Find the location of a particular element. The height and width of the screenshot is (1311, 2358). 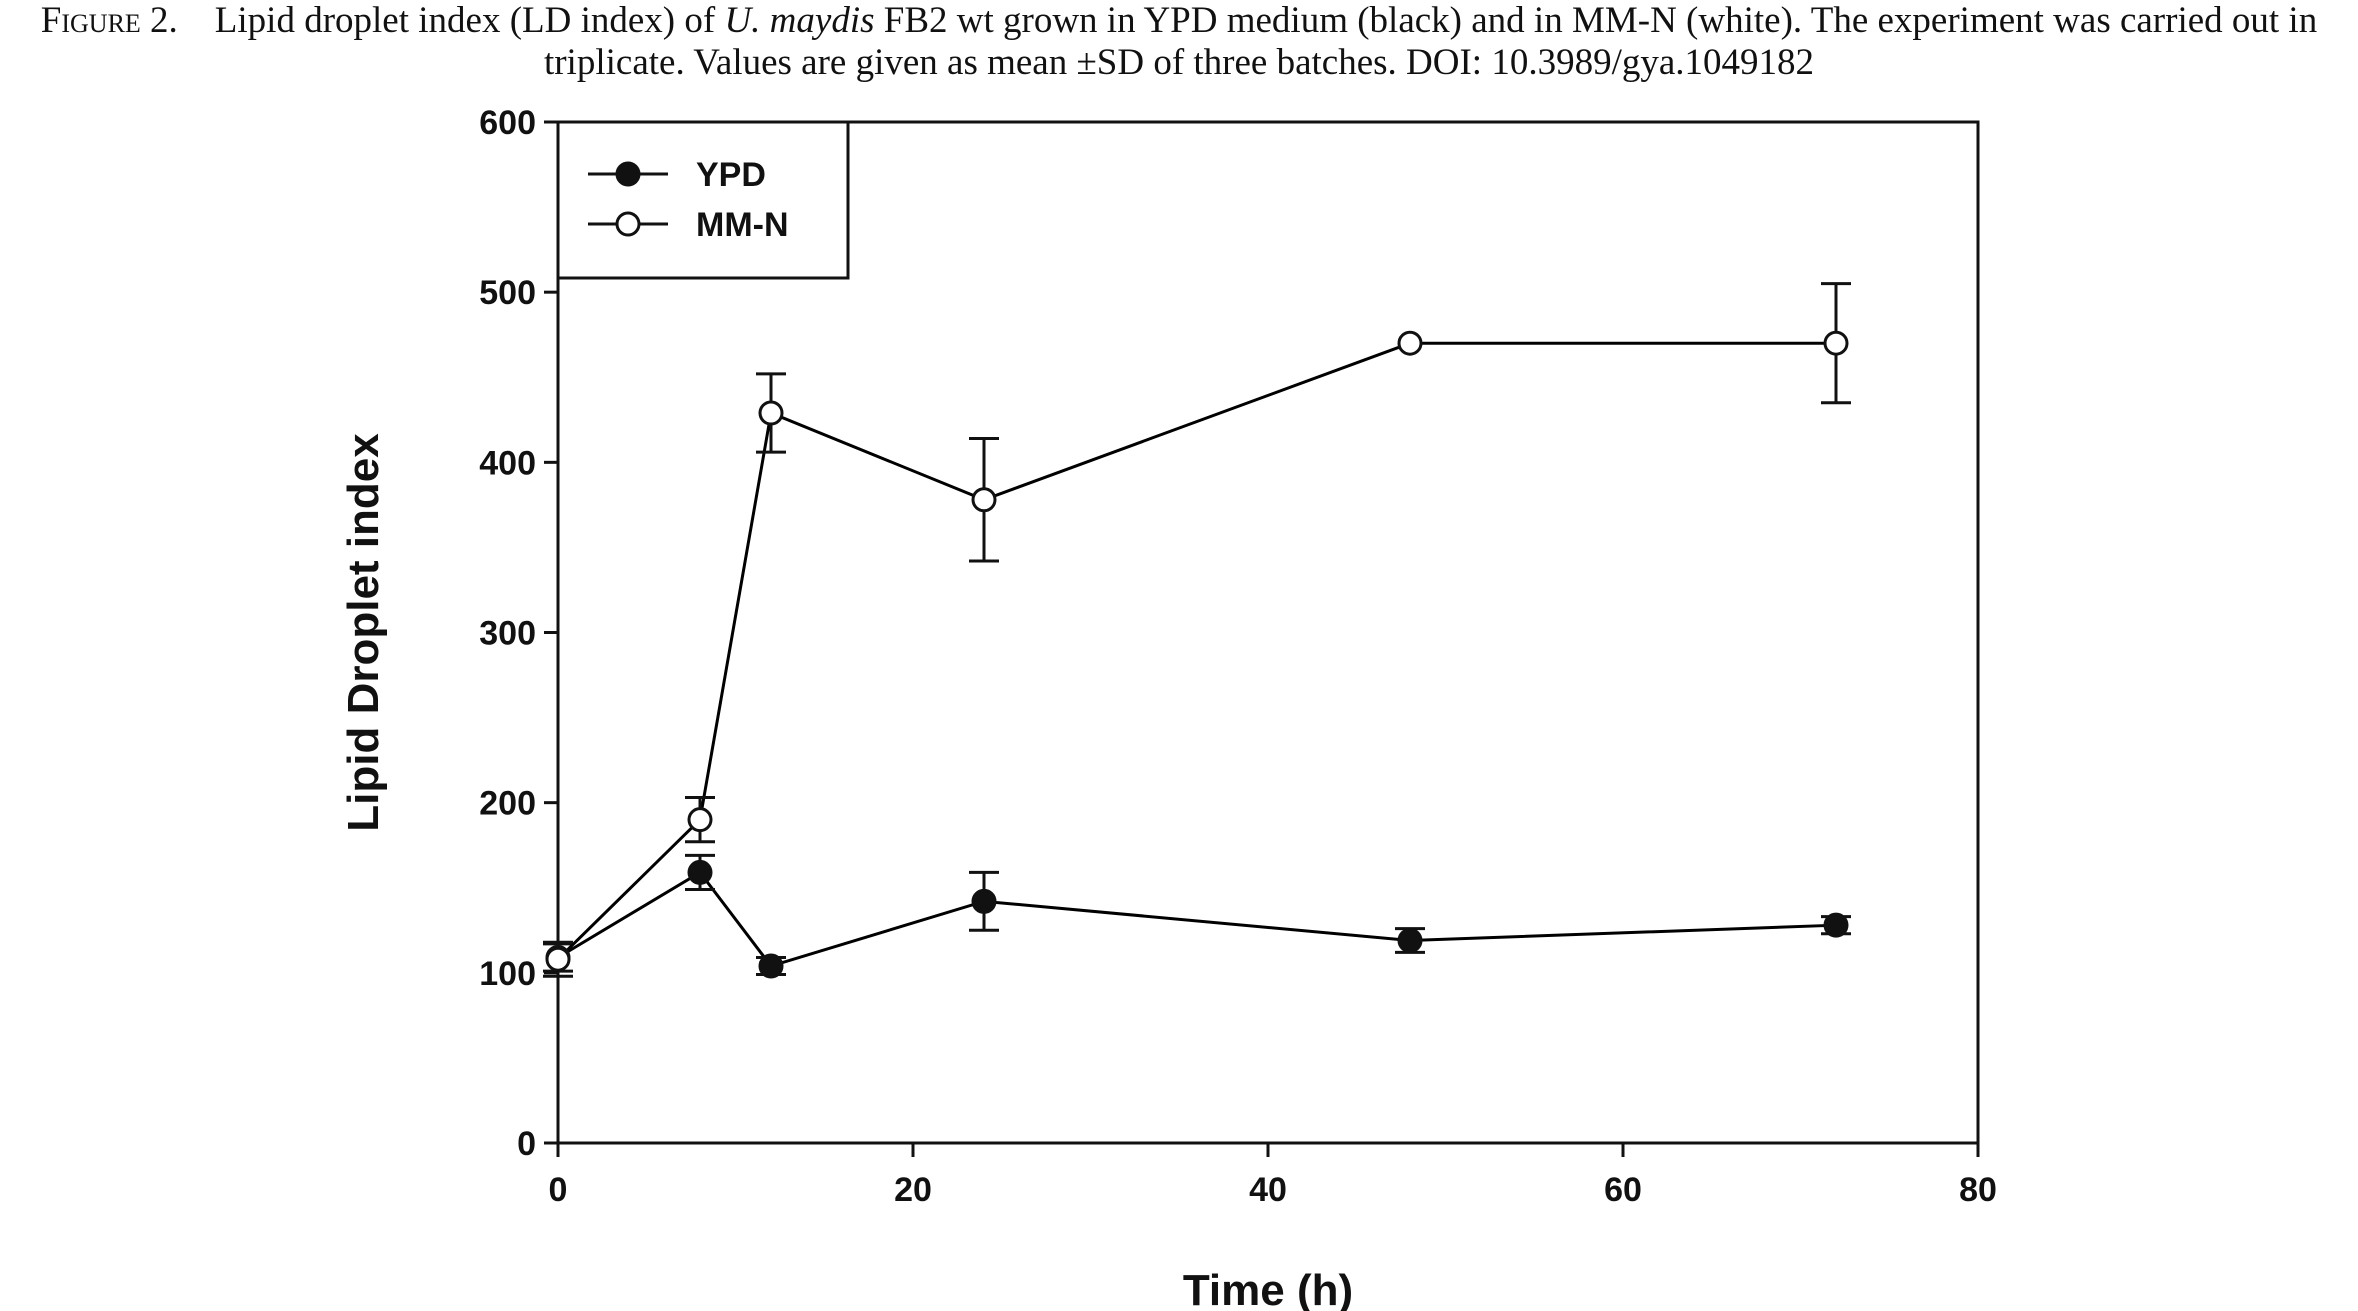

legend-box is located at coordinates (703, 200).